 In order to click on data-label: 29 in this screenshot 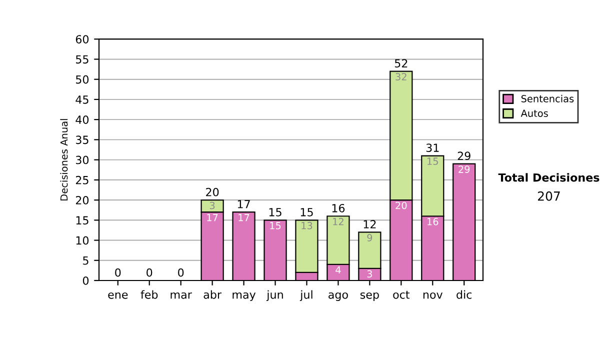, I will do `click(464, 169)`.